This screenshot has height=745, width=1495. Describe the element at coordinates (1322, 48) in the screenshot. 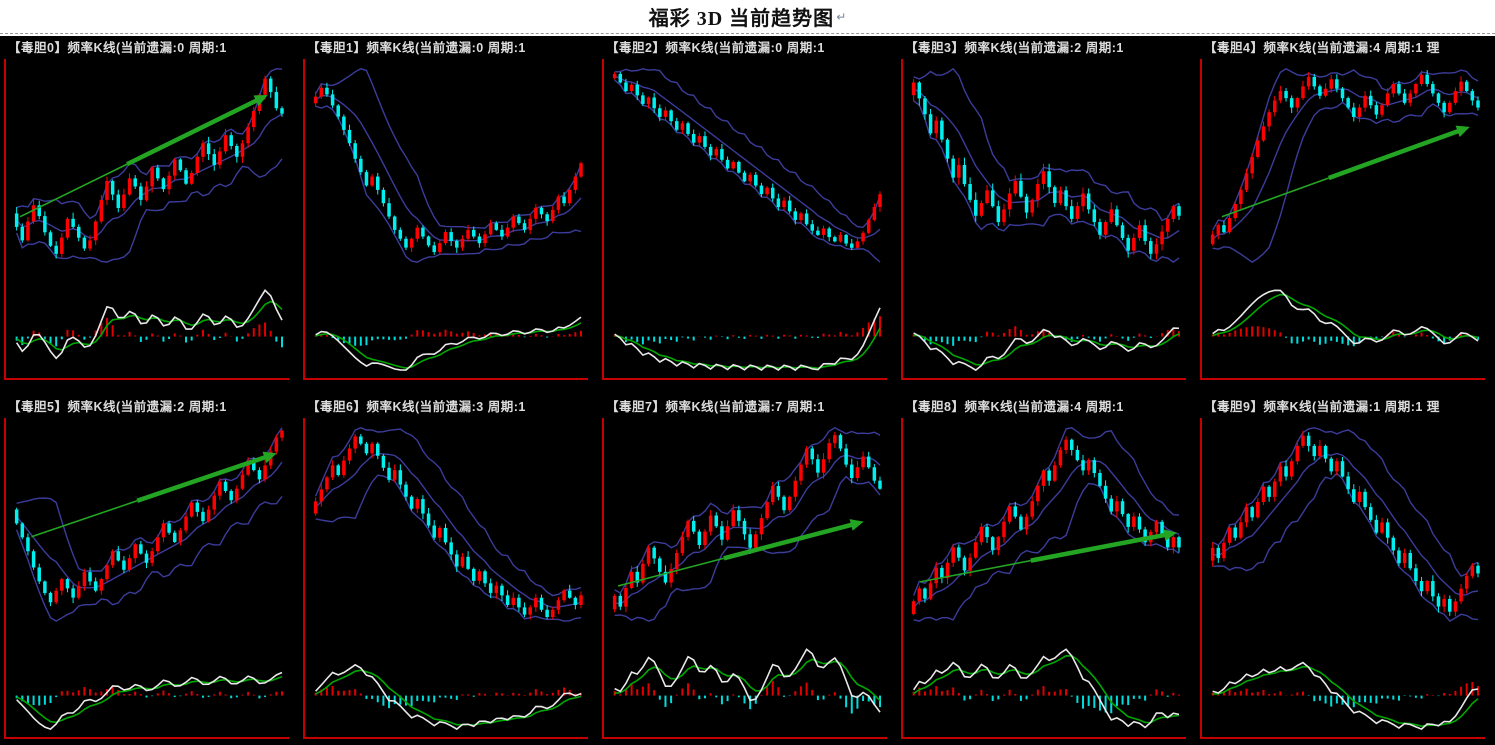

I see `panel-header: 【毒胆4】频率K线(当前遗漏:4 周期:1 理` at that location.